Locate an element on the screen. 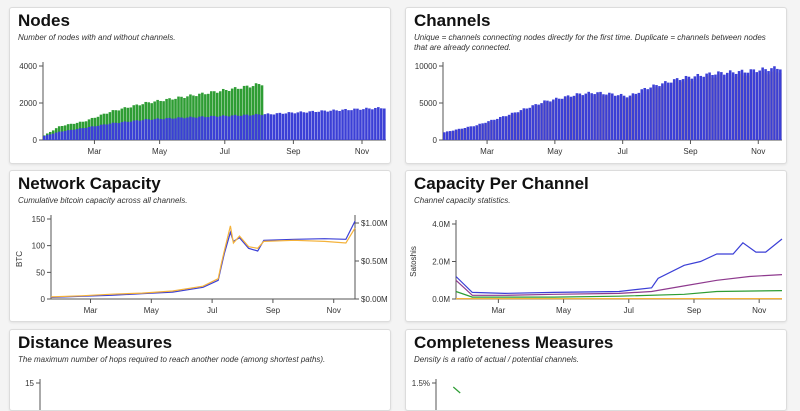 The height and width of the screenshot is (411, 800). channels-x-tick-label: Jul is located at coordinates (623, 151).